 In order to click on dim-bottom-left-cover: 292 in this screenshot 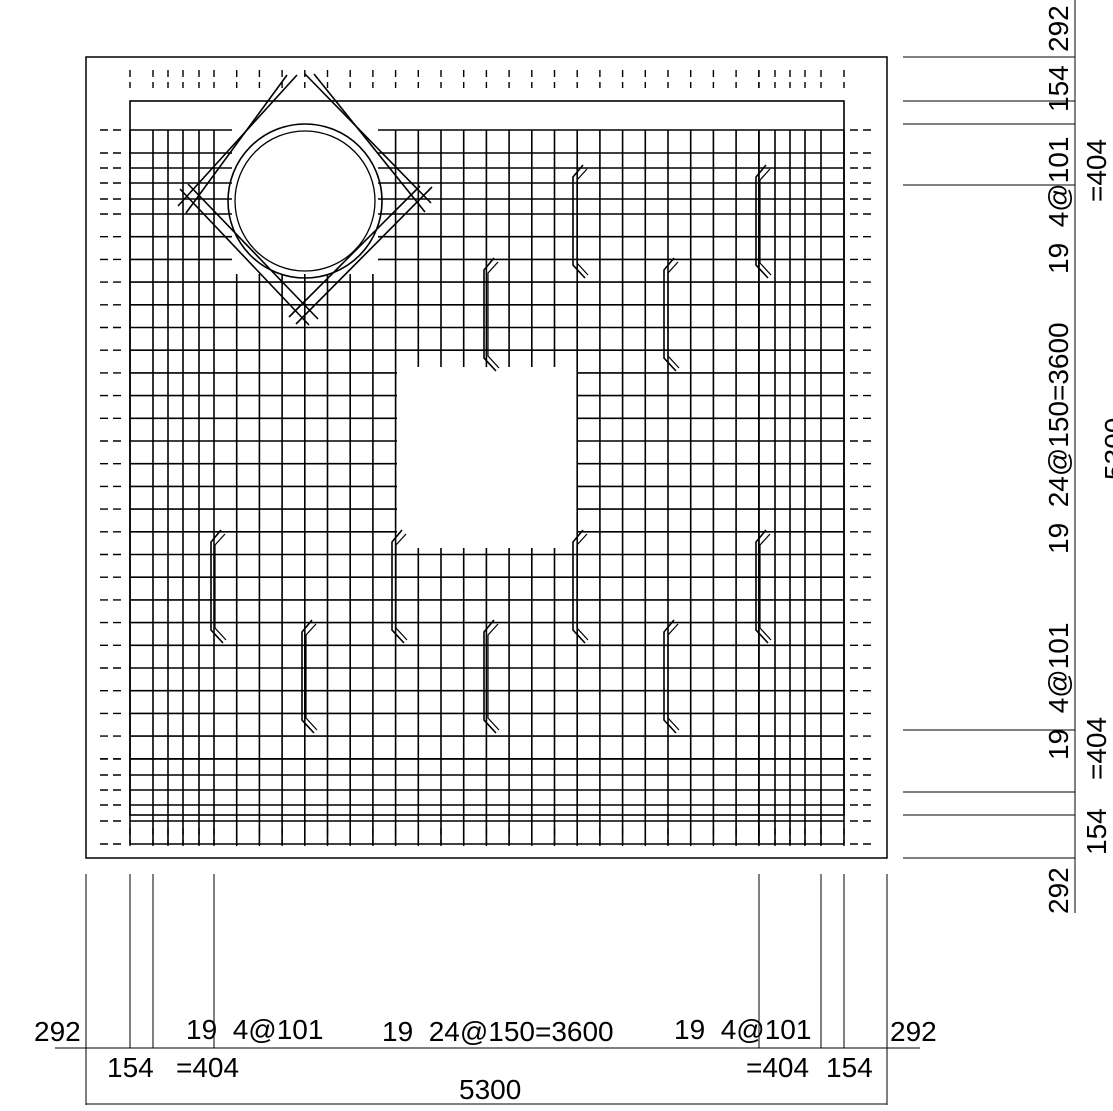, I will do `click(57, 1031)`.